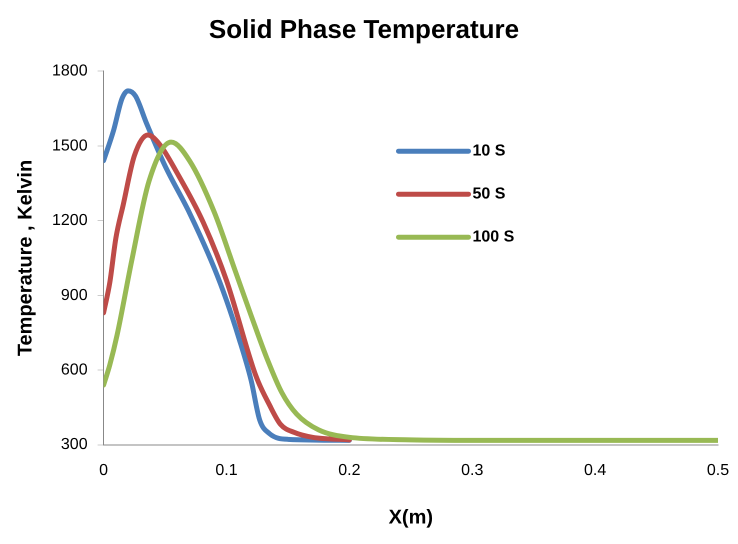 The height and width of the screenshot is (544, 738). Describe the element at coordinates (74, 445) in the screenshot. I see `y-tick-label: 300` at that location.